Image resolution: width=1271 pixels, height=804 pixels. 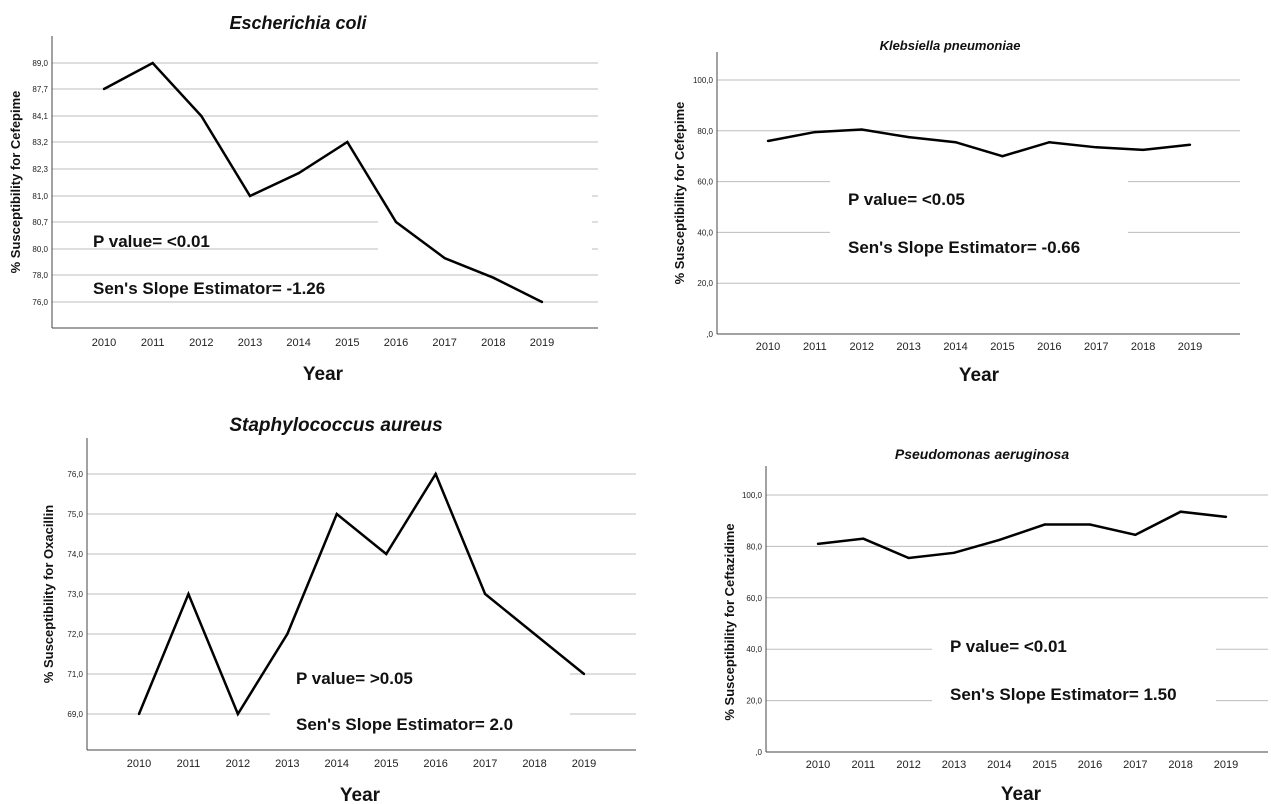 What do you see at coordinates (75, 514) in the screenshot?
I see `y-tick-label: 75,0` at bounding box center [75, 514].